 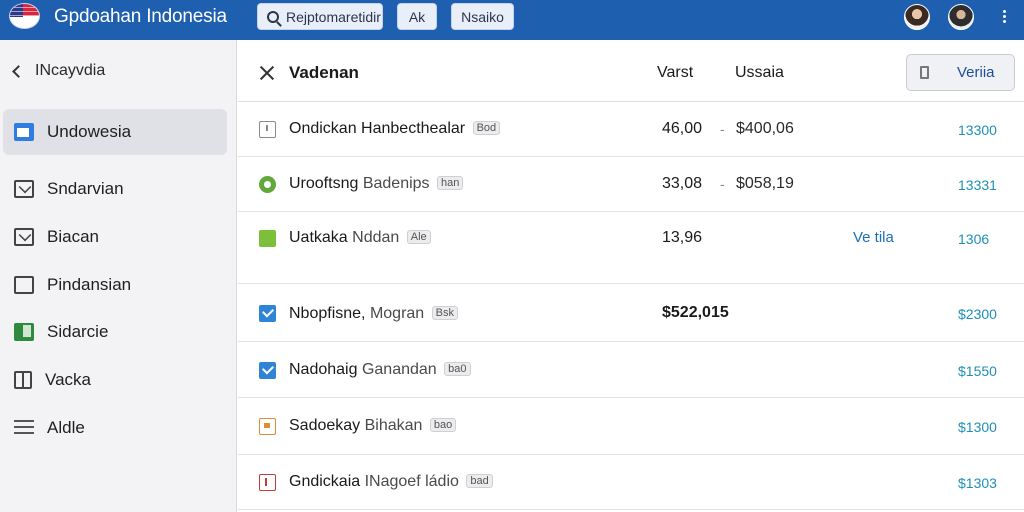 I want to click on row-tag: Bsk, so click(x=444, y=313).